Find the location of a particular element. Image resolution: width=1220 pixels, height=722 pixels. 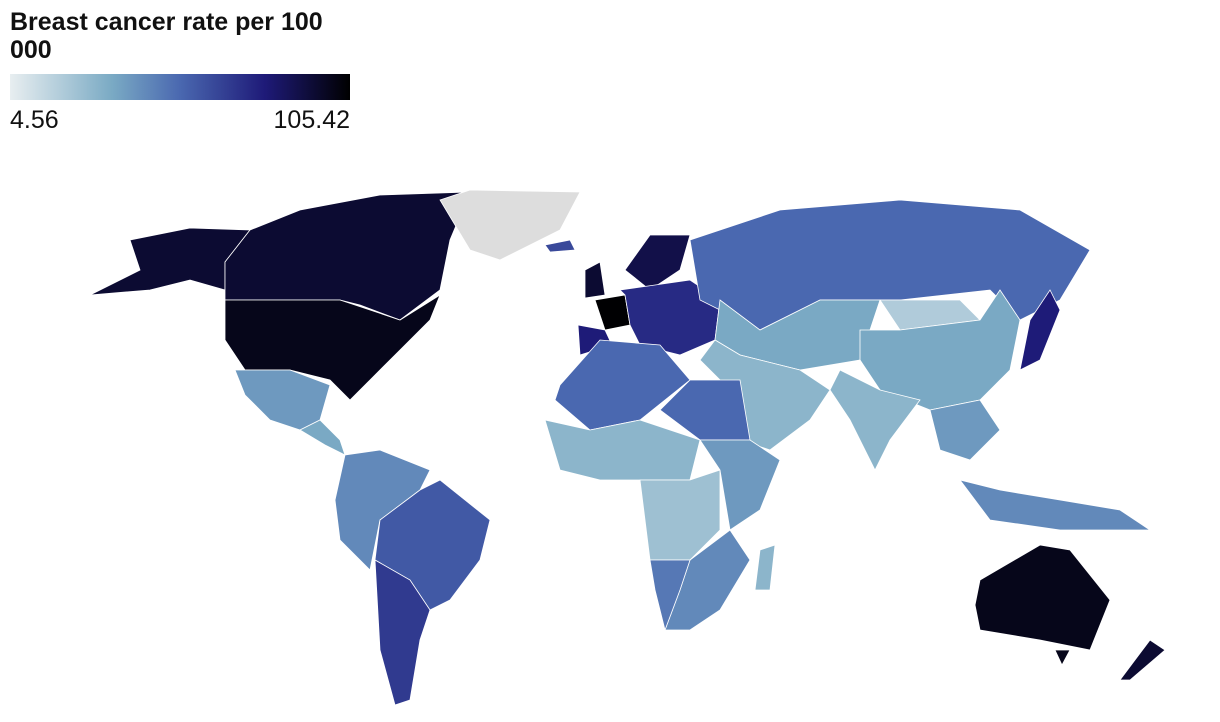

color-scale is located at coordinates (180, 87).